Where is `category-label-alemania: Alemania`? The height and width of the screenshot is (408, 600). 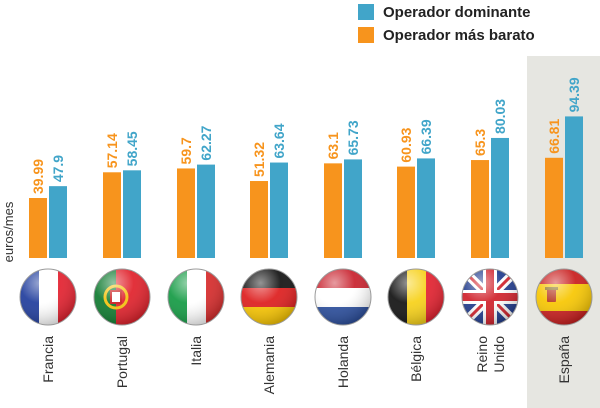
category-label-alemania: Alemania is located at coordinates (269, 365).